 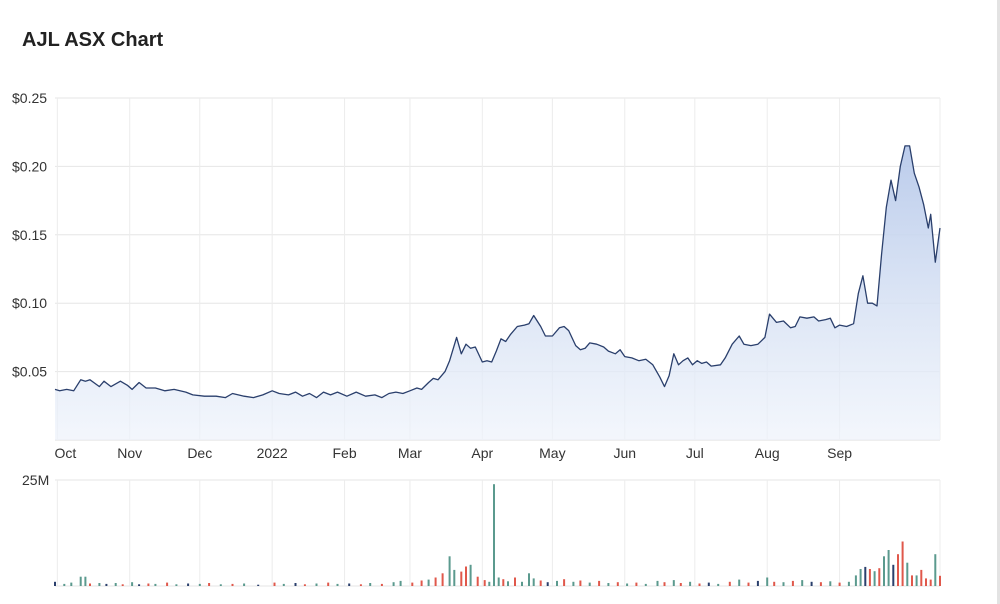 I want to click on y-axis-ticks: $0.25 $0.20 $0.15 $0.10 $0.05, so click(x=29, y=235).